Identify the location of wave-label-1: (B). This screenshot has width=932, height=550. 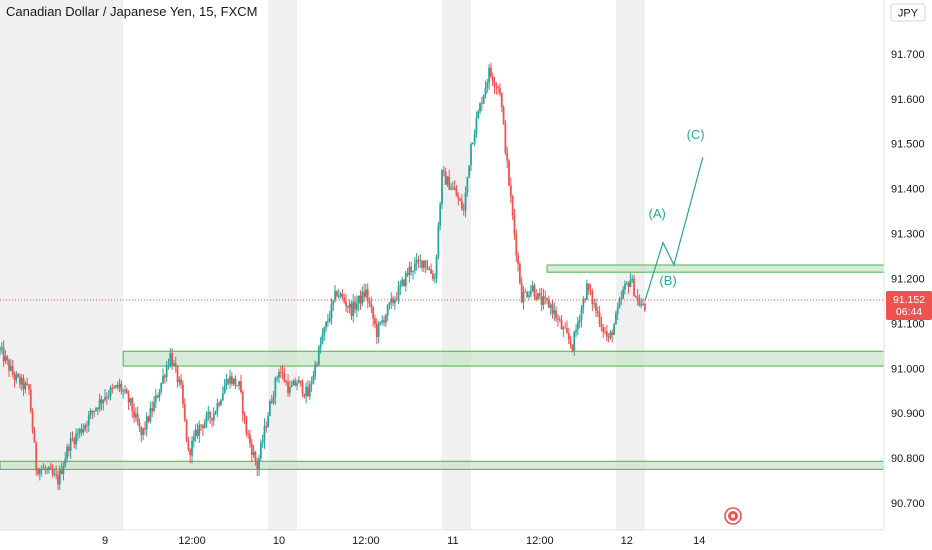
(667, 280).